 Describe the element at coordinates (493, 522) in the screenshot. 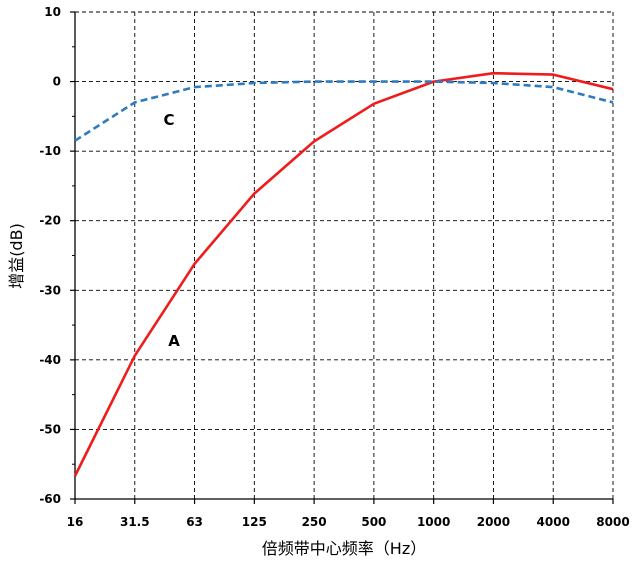

I see `x-tick-label: 2000` at that location.